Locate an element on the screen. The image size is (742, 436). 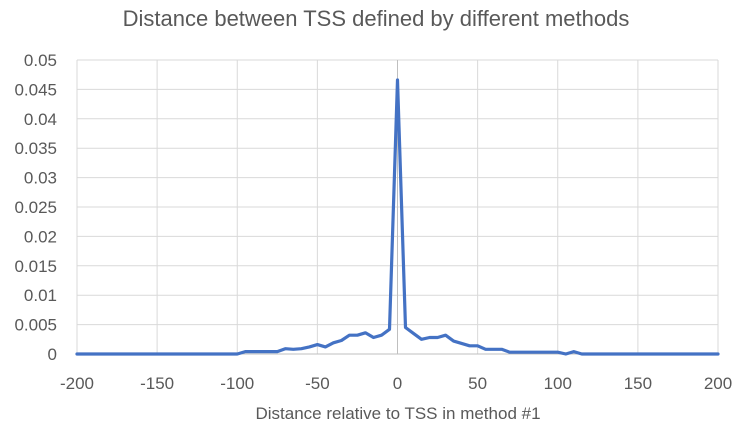
y-tick-label: 0.04 is located at coordinates (40, 119).